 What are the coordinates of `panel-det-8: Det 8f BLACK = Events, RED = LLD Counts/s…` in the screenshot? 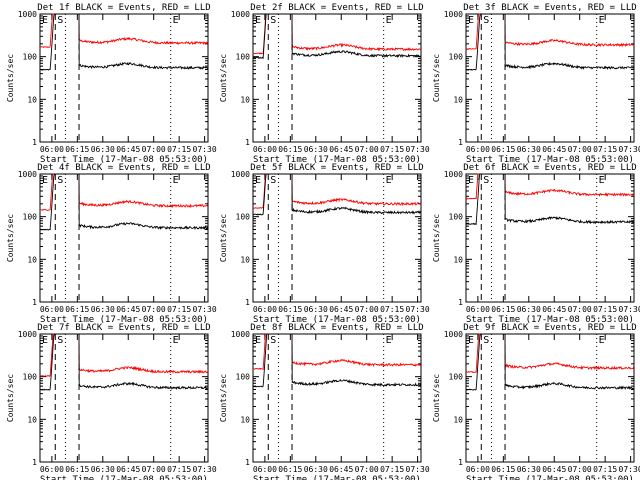 It's located at (324, 401).